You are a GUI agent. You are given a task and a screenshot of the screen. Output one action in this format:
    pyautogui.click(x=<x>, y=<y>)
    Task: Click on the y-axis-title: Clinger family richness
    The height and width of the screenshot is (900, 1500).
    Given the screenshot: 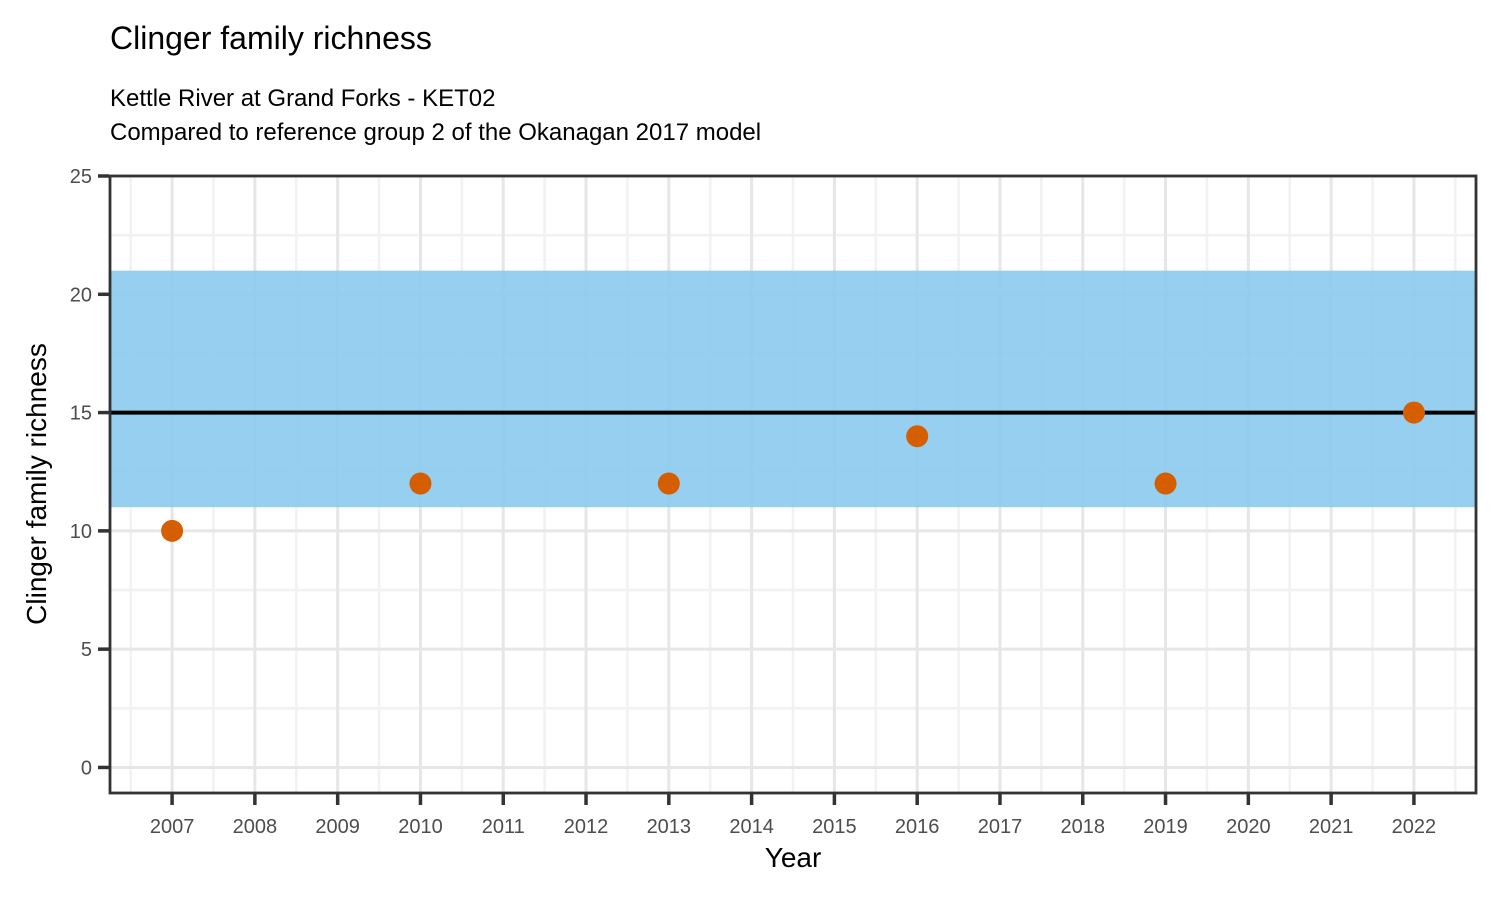 What is the action you would take?
    pyautogui.click(x=36, y=484)
    